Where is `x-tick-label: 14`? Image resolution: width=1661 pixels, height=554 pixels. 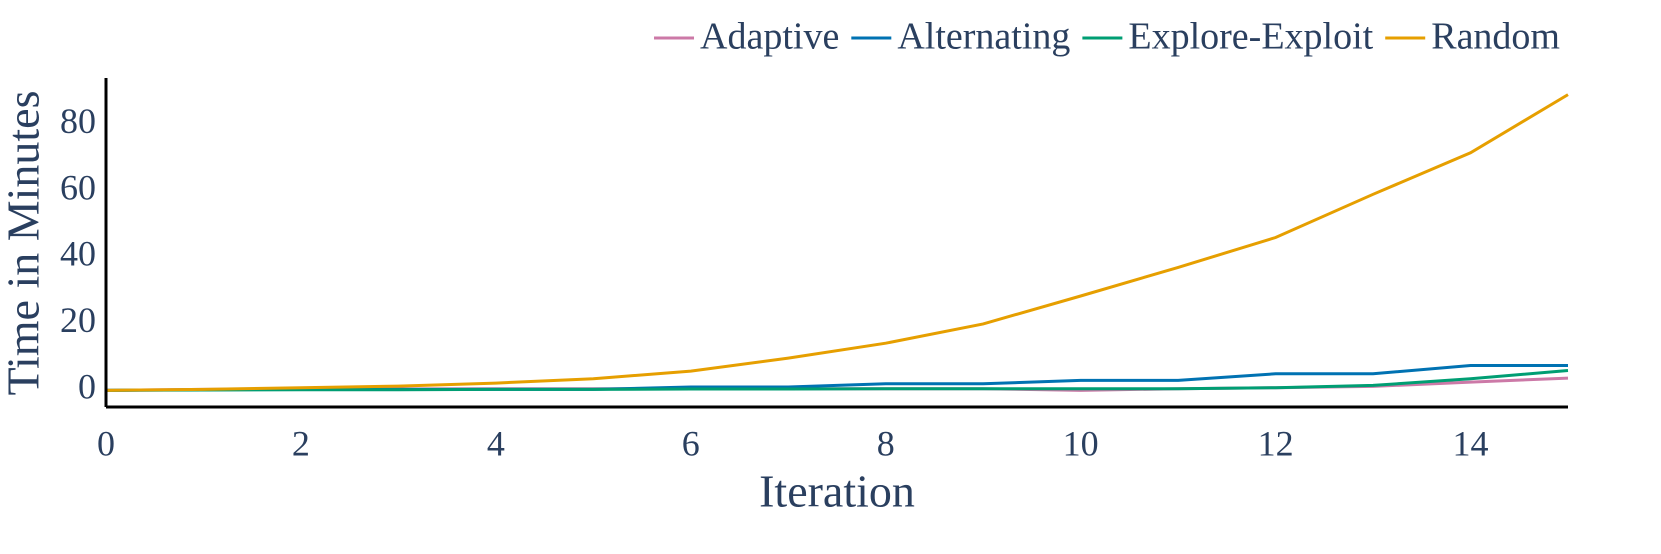 x-tick-label: 14 is located at coordinates (1471, 443).